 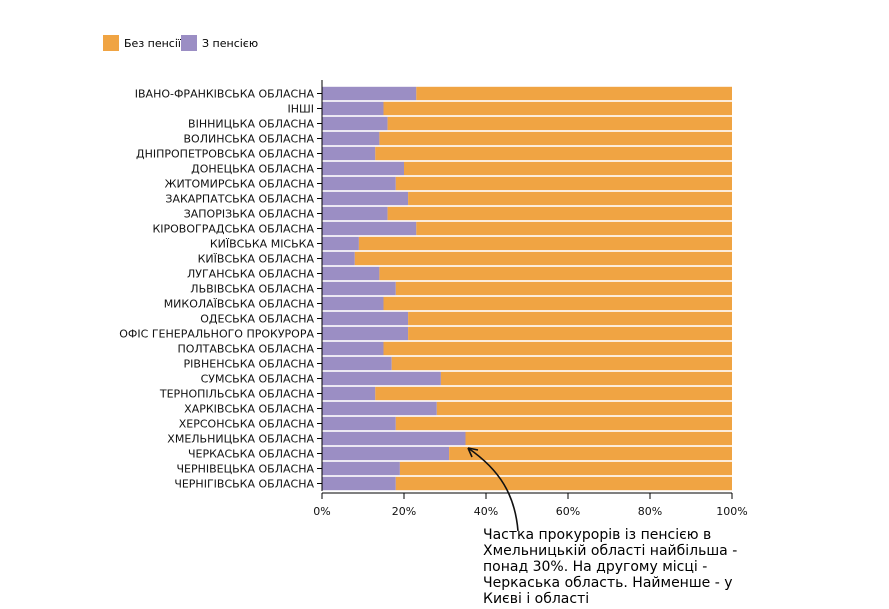 What do you see at coordinates (731, 511) in the screenshot?
I see `x-tick-label: 100%` at bounding box center [731, 511].